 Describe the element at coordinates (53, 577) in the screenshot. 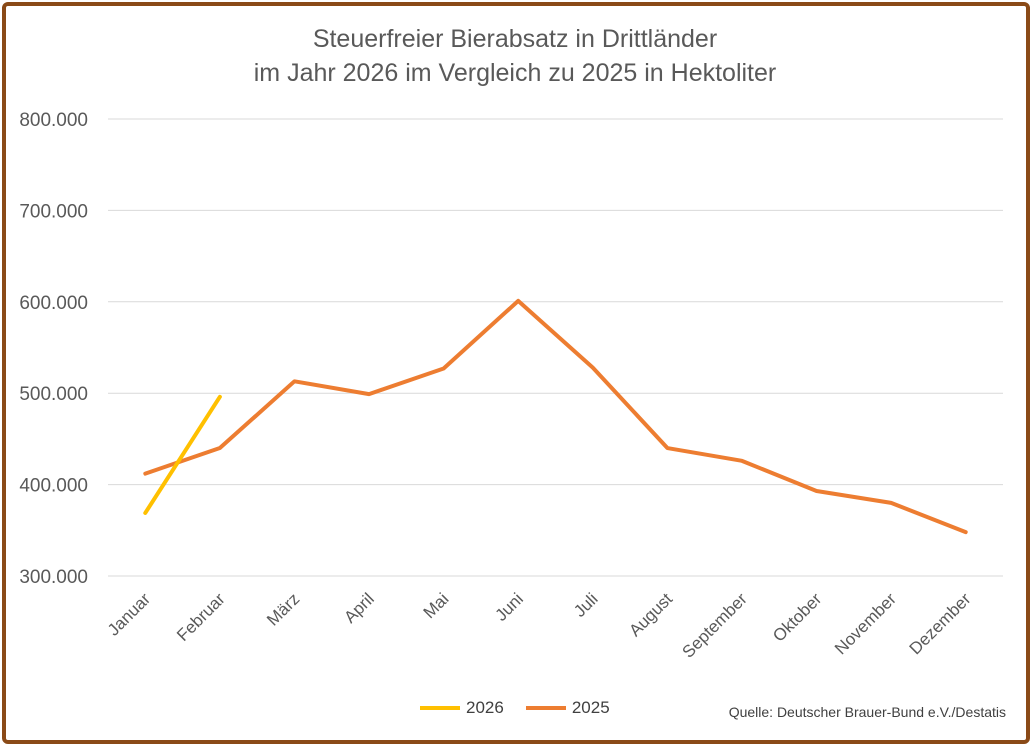

I see `y-tick-label: 300.000` at that location.